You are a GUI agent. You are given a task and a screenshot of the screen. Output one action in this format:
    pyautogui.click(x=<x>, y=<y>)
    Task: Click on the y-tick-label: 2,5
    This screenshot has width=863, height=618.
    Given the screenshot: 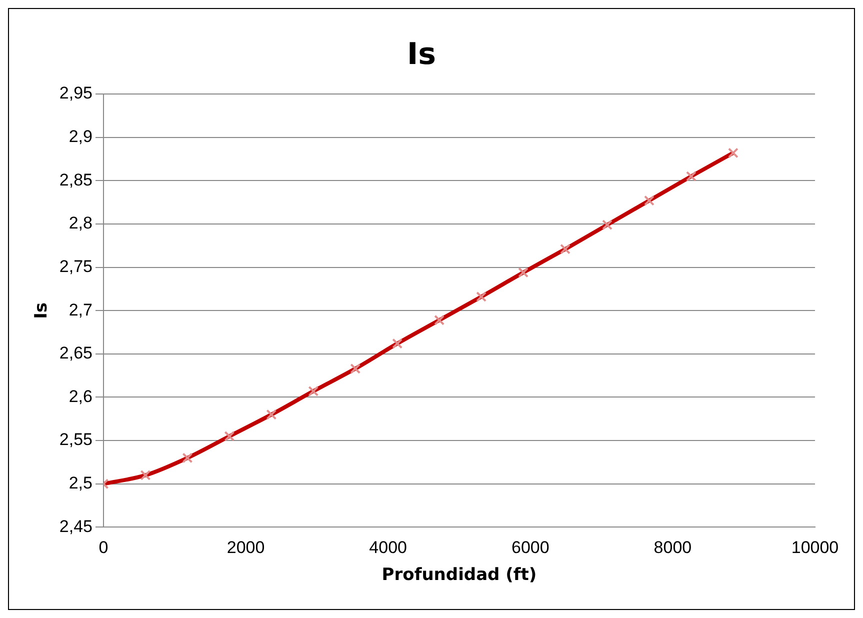 What is the action you would take?
    pyautogui.click(x=80, y=483)
    